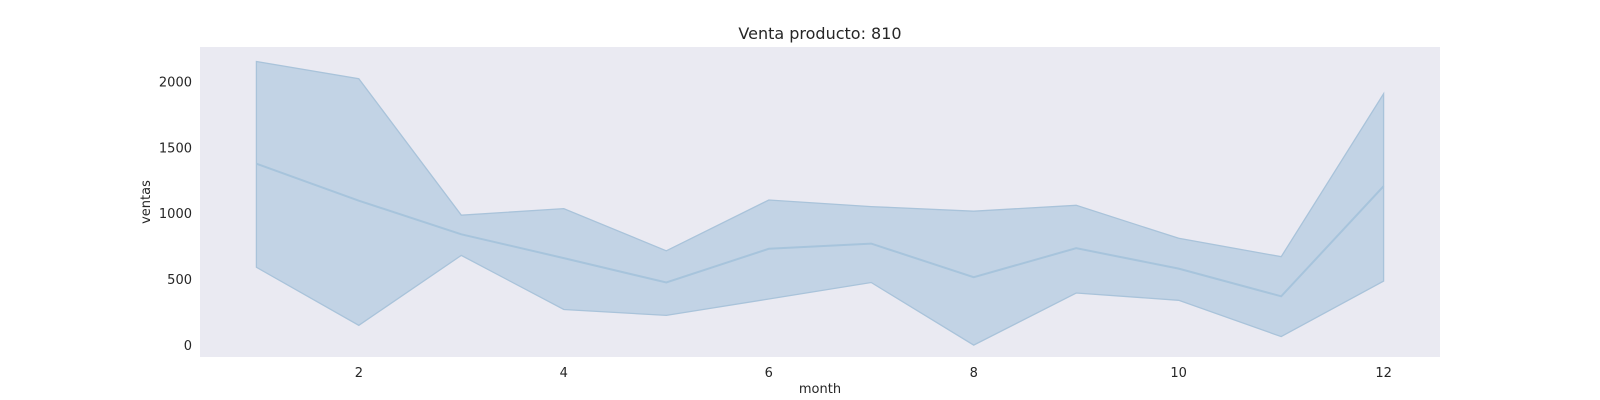  I want to click on y-tick-label: 1000, so click(175, 214).